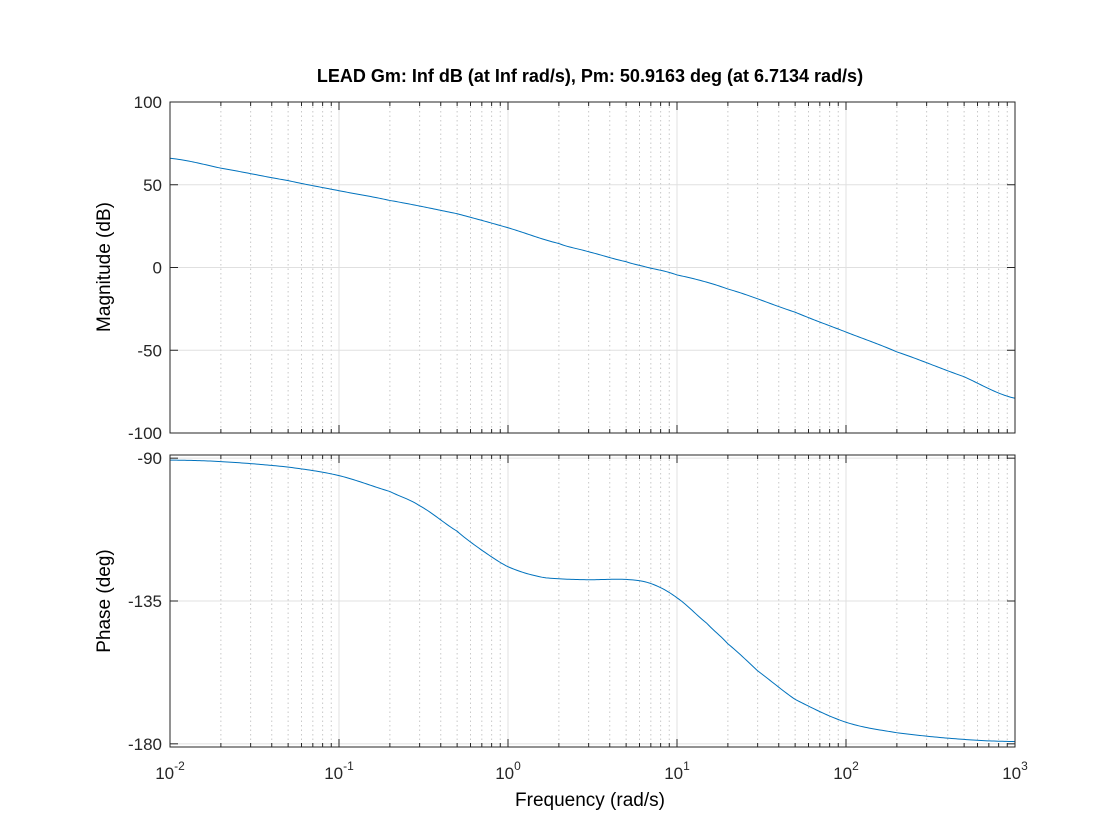 The image size is (1120, 840). Describe the element at coordinates (590, 800) in the screenshot. I see `x-axis-label: Frequency (rad/s)` at that location.